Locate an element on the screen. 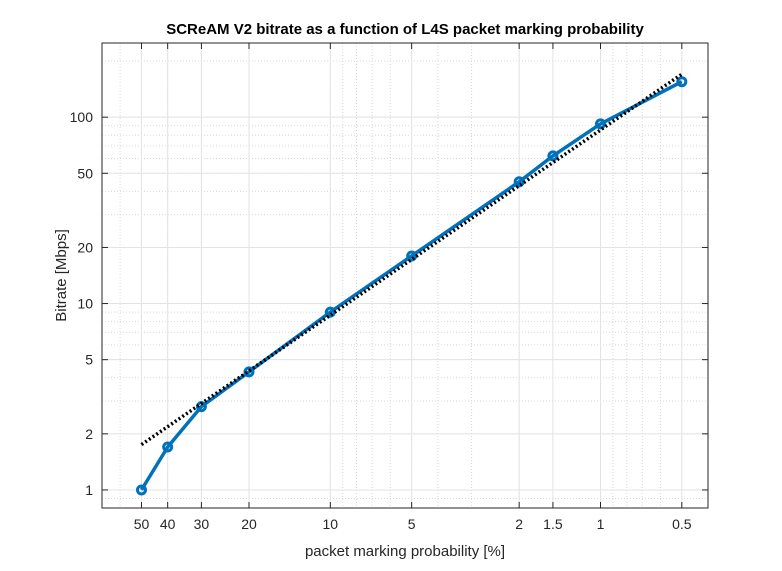  x-tick-label: 5 is located at coordinates (412, 524).